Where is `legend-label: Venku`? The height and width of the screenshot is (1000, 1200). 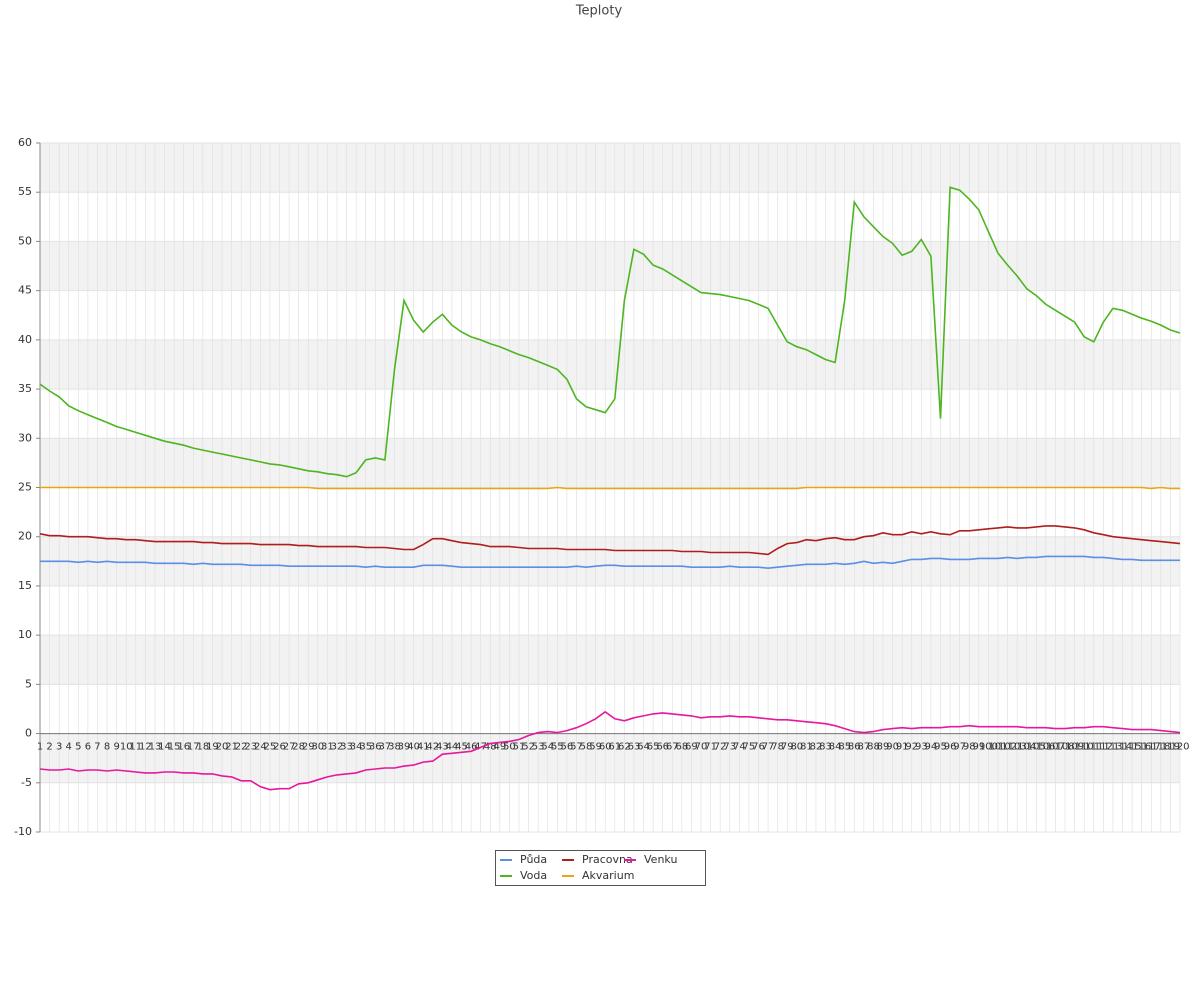 legend-label: Venku is located at coordinates (660, 859).